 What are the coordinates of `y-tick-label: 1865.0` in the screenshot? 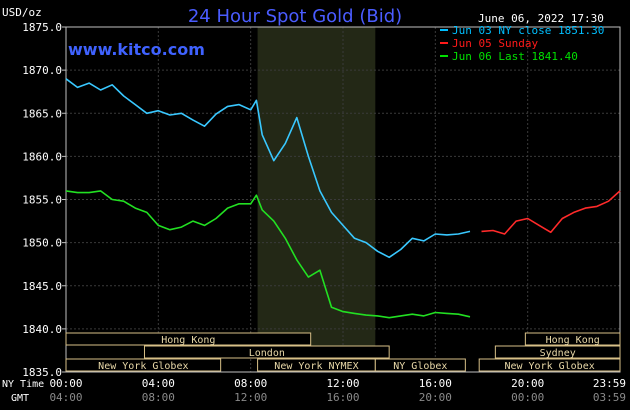 It's located at (42, 113).